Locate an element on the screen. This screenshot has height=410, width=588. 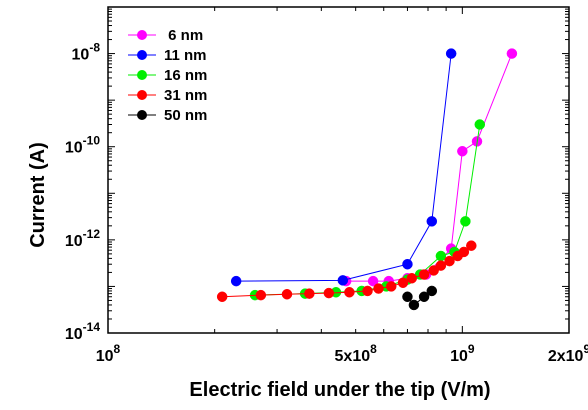
x-tick-label: 2x10⁹ is located at coordinates (568, 353).